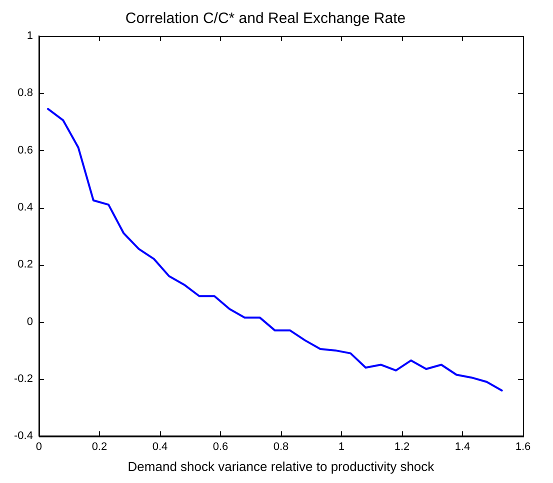 This screenshot has height=483, width=553. Describe the element at coordinates (25, 264) in the screenshot. I see `y-tick-label: 0.2` at that location.